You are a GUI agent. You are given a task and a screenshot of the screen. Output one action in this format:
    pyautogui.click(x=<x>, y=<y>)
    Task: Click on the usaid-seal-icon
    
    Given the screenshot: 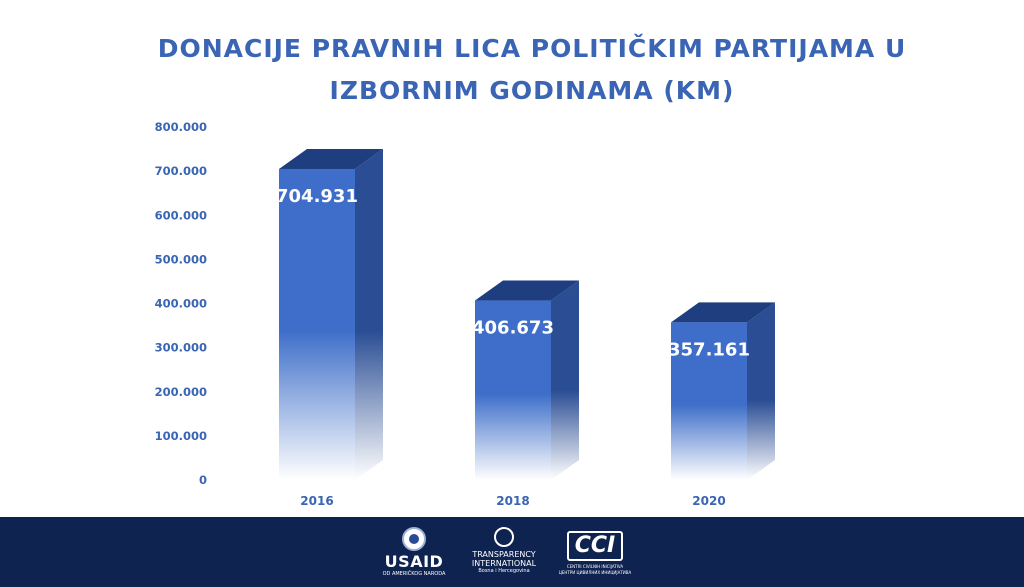 What is the action you would take?
    pyautogui.click(x=414, y=539)
    